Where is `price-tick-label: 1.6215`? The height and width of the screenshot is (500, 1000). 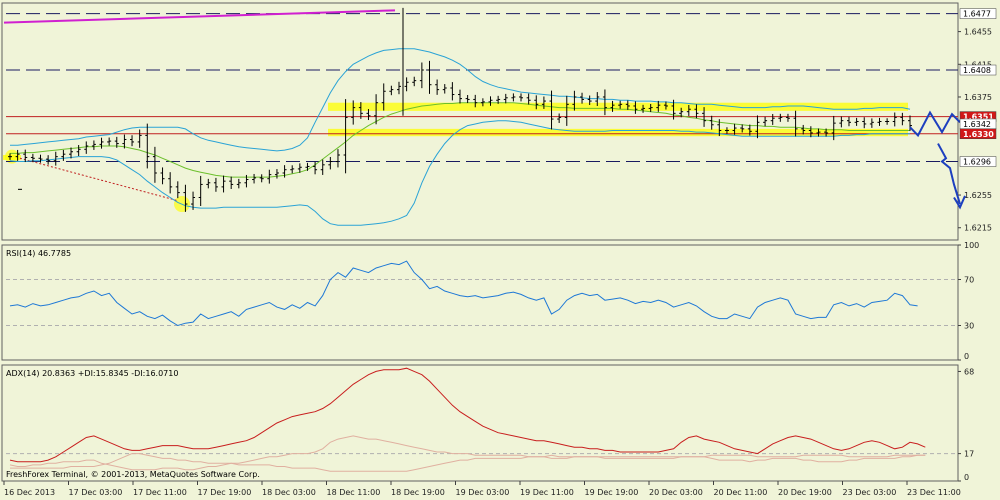
price-tick-label: 1.6215 is located at coordinates (978, 228).